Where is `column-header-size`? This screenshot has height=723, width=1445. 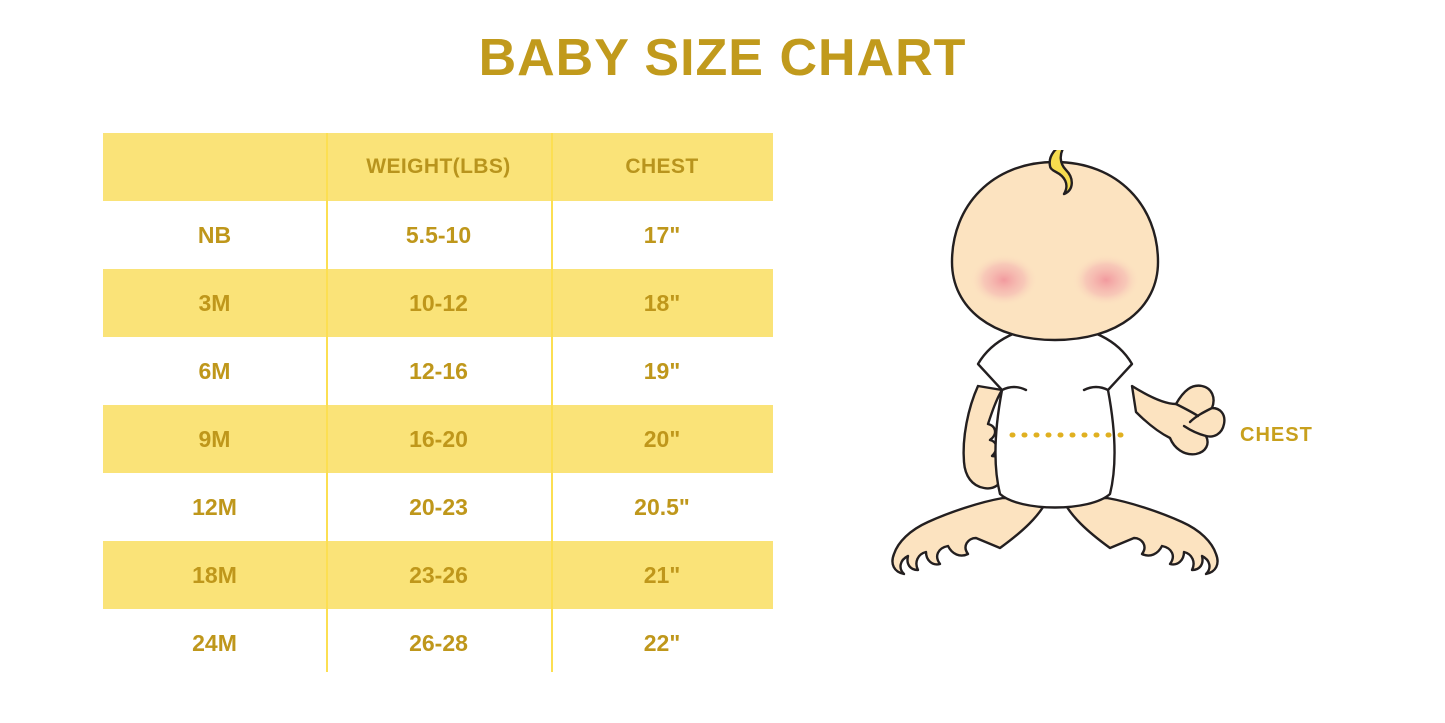 column-header-size is located at coordinates (214, 167).